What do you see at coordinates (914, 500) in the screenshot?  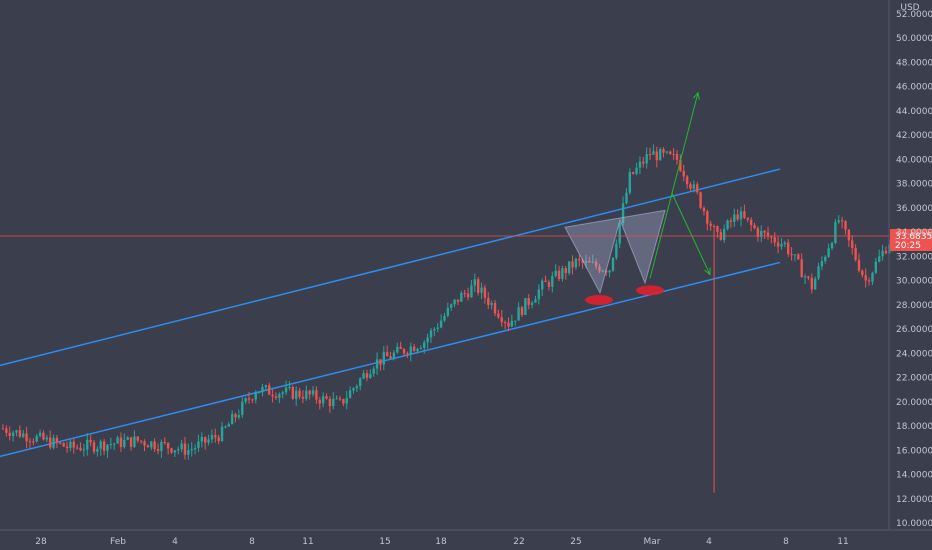 I see `price-tick-label: 12.0000` at bounding box center [914, 500].